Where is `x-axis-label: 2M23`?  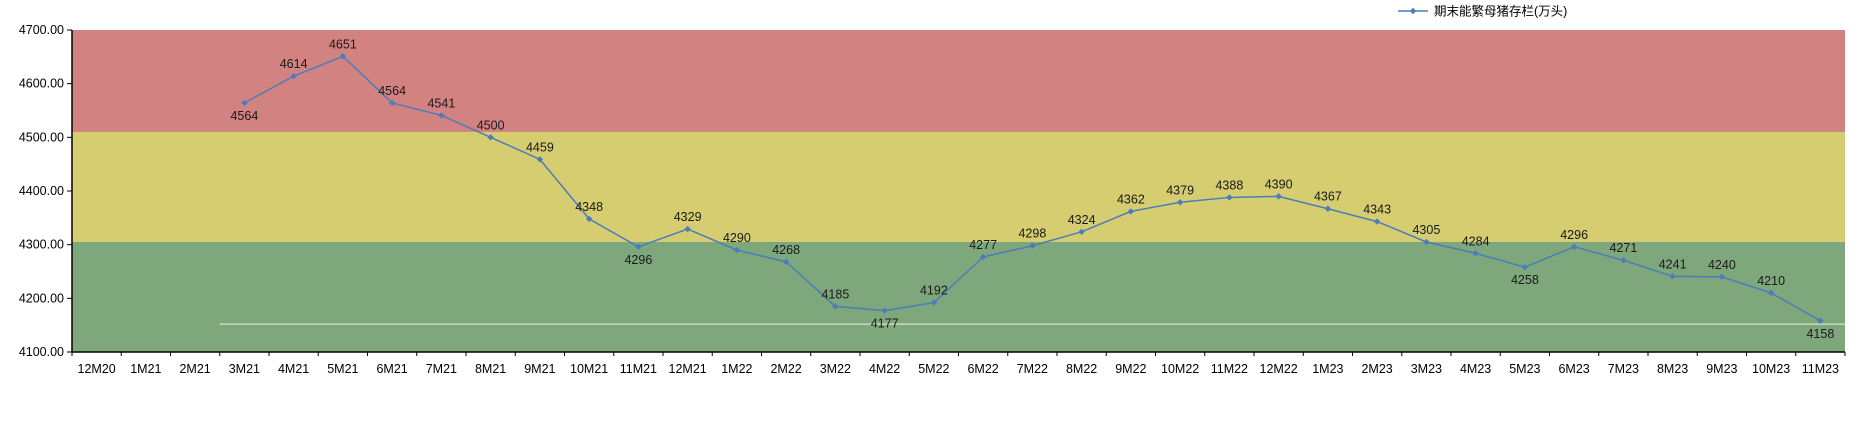 x-axis-label: 2M23 is located at coordinates (1376, 369).